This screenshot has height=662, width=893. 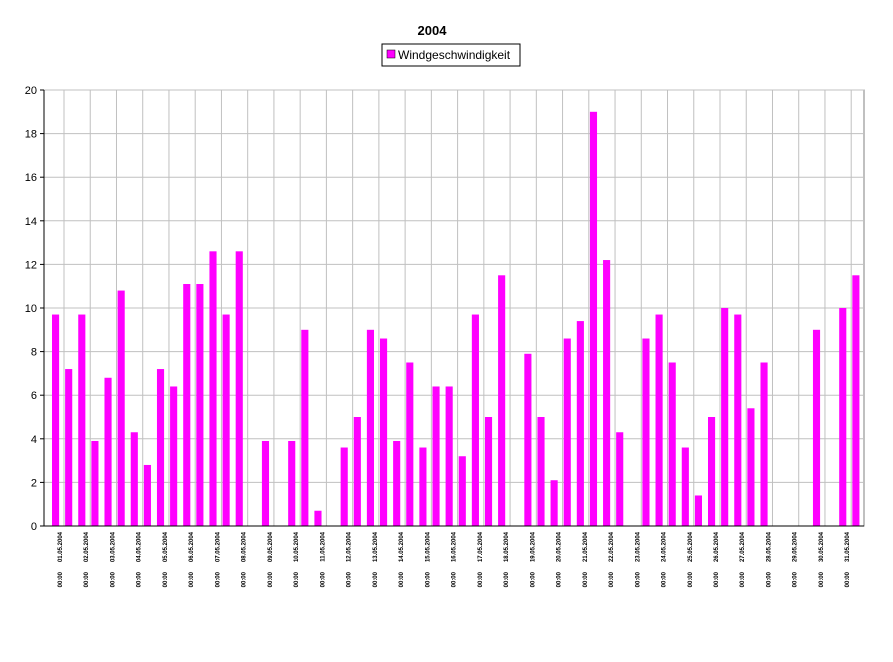 I want to click on x-tick-label: 12.05.2004 00:00, so click(x=350, y=559).